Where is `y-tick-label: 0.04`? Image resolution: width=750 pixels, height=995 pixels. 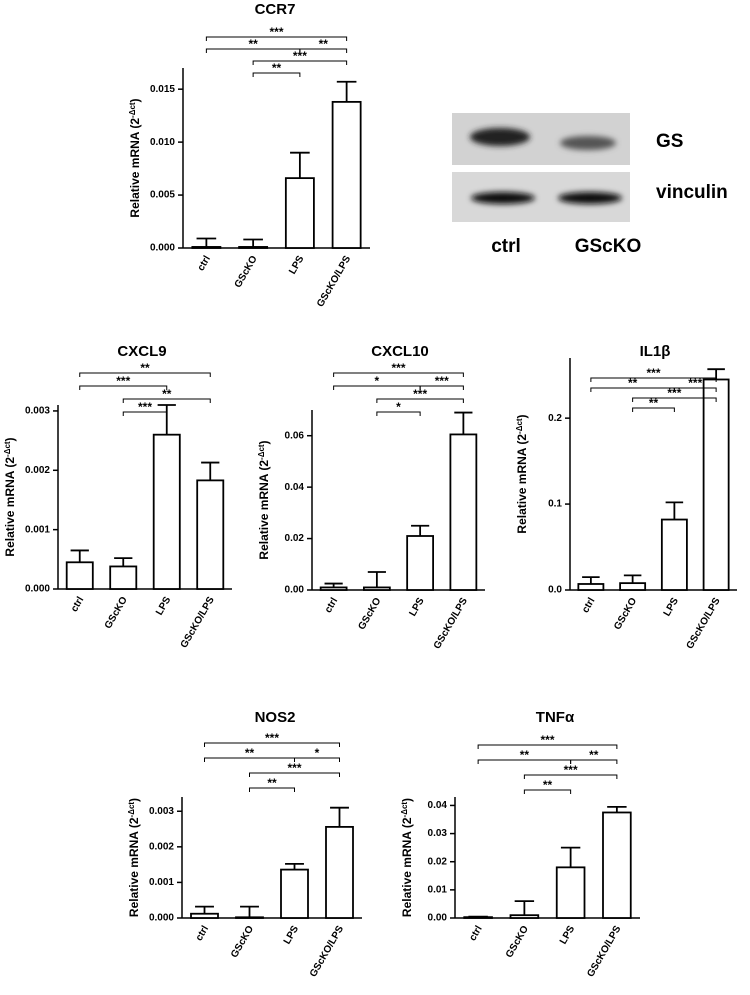 y-tick-label: 0.04 is located at coordinates (295, 487).